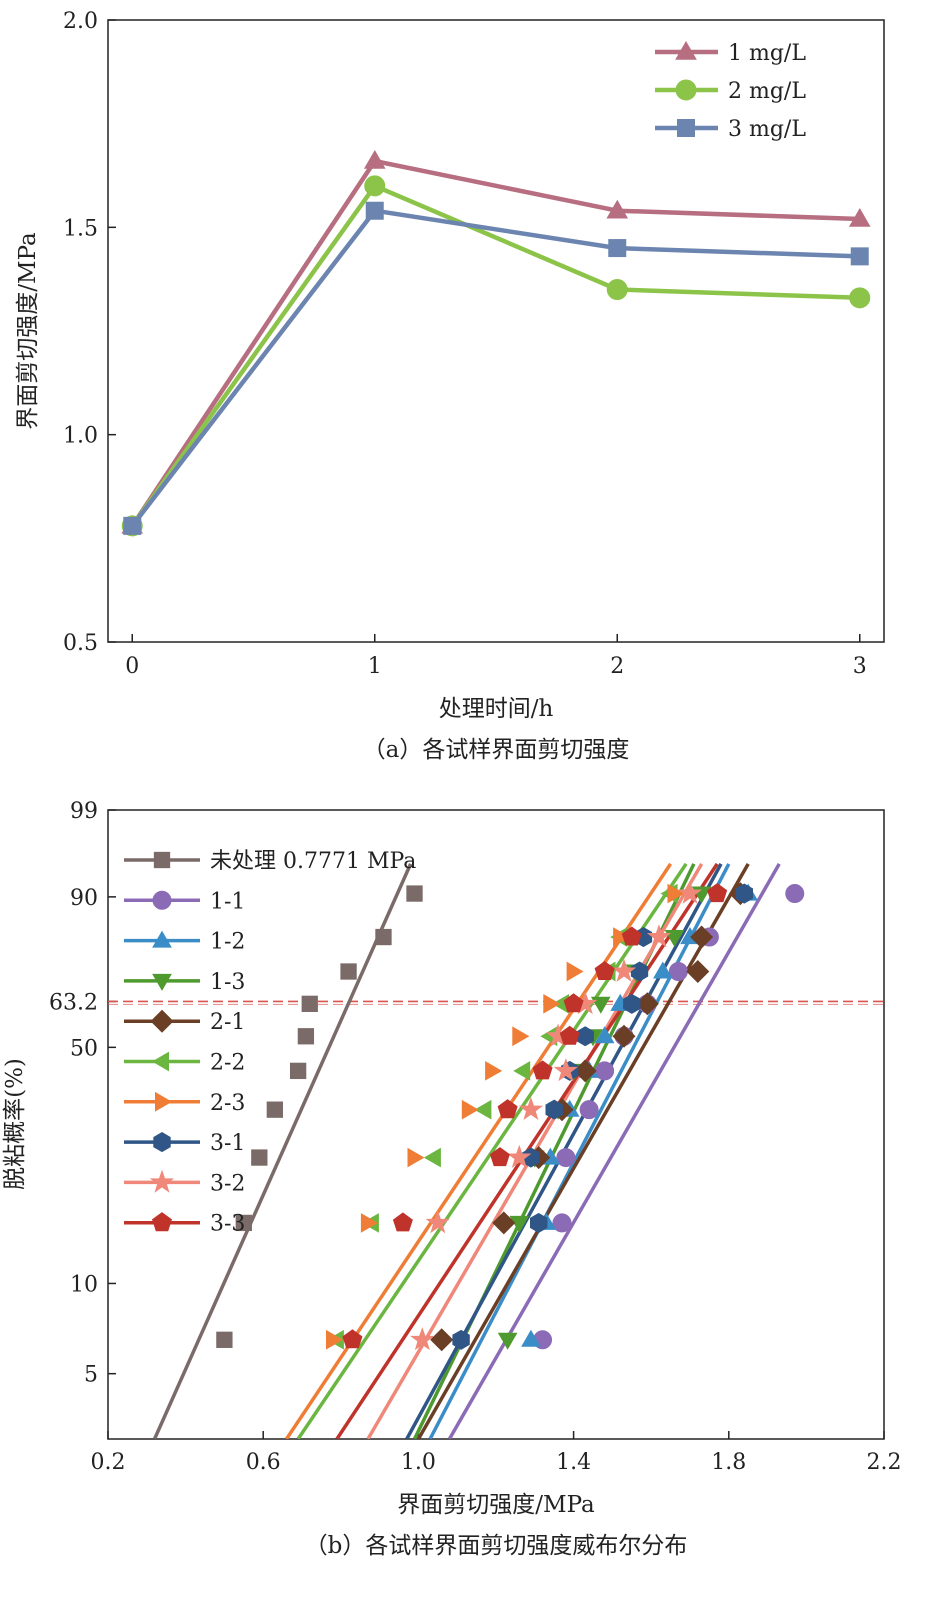  What do you see at coordinates (767, 129) in the screenshot?
I see `legend-label: 3 mg/L` at bounding box center [767, 129].